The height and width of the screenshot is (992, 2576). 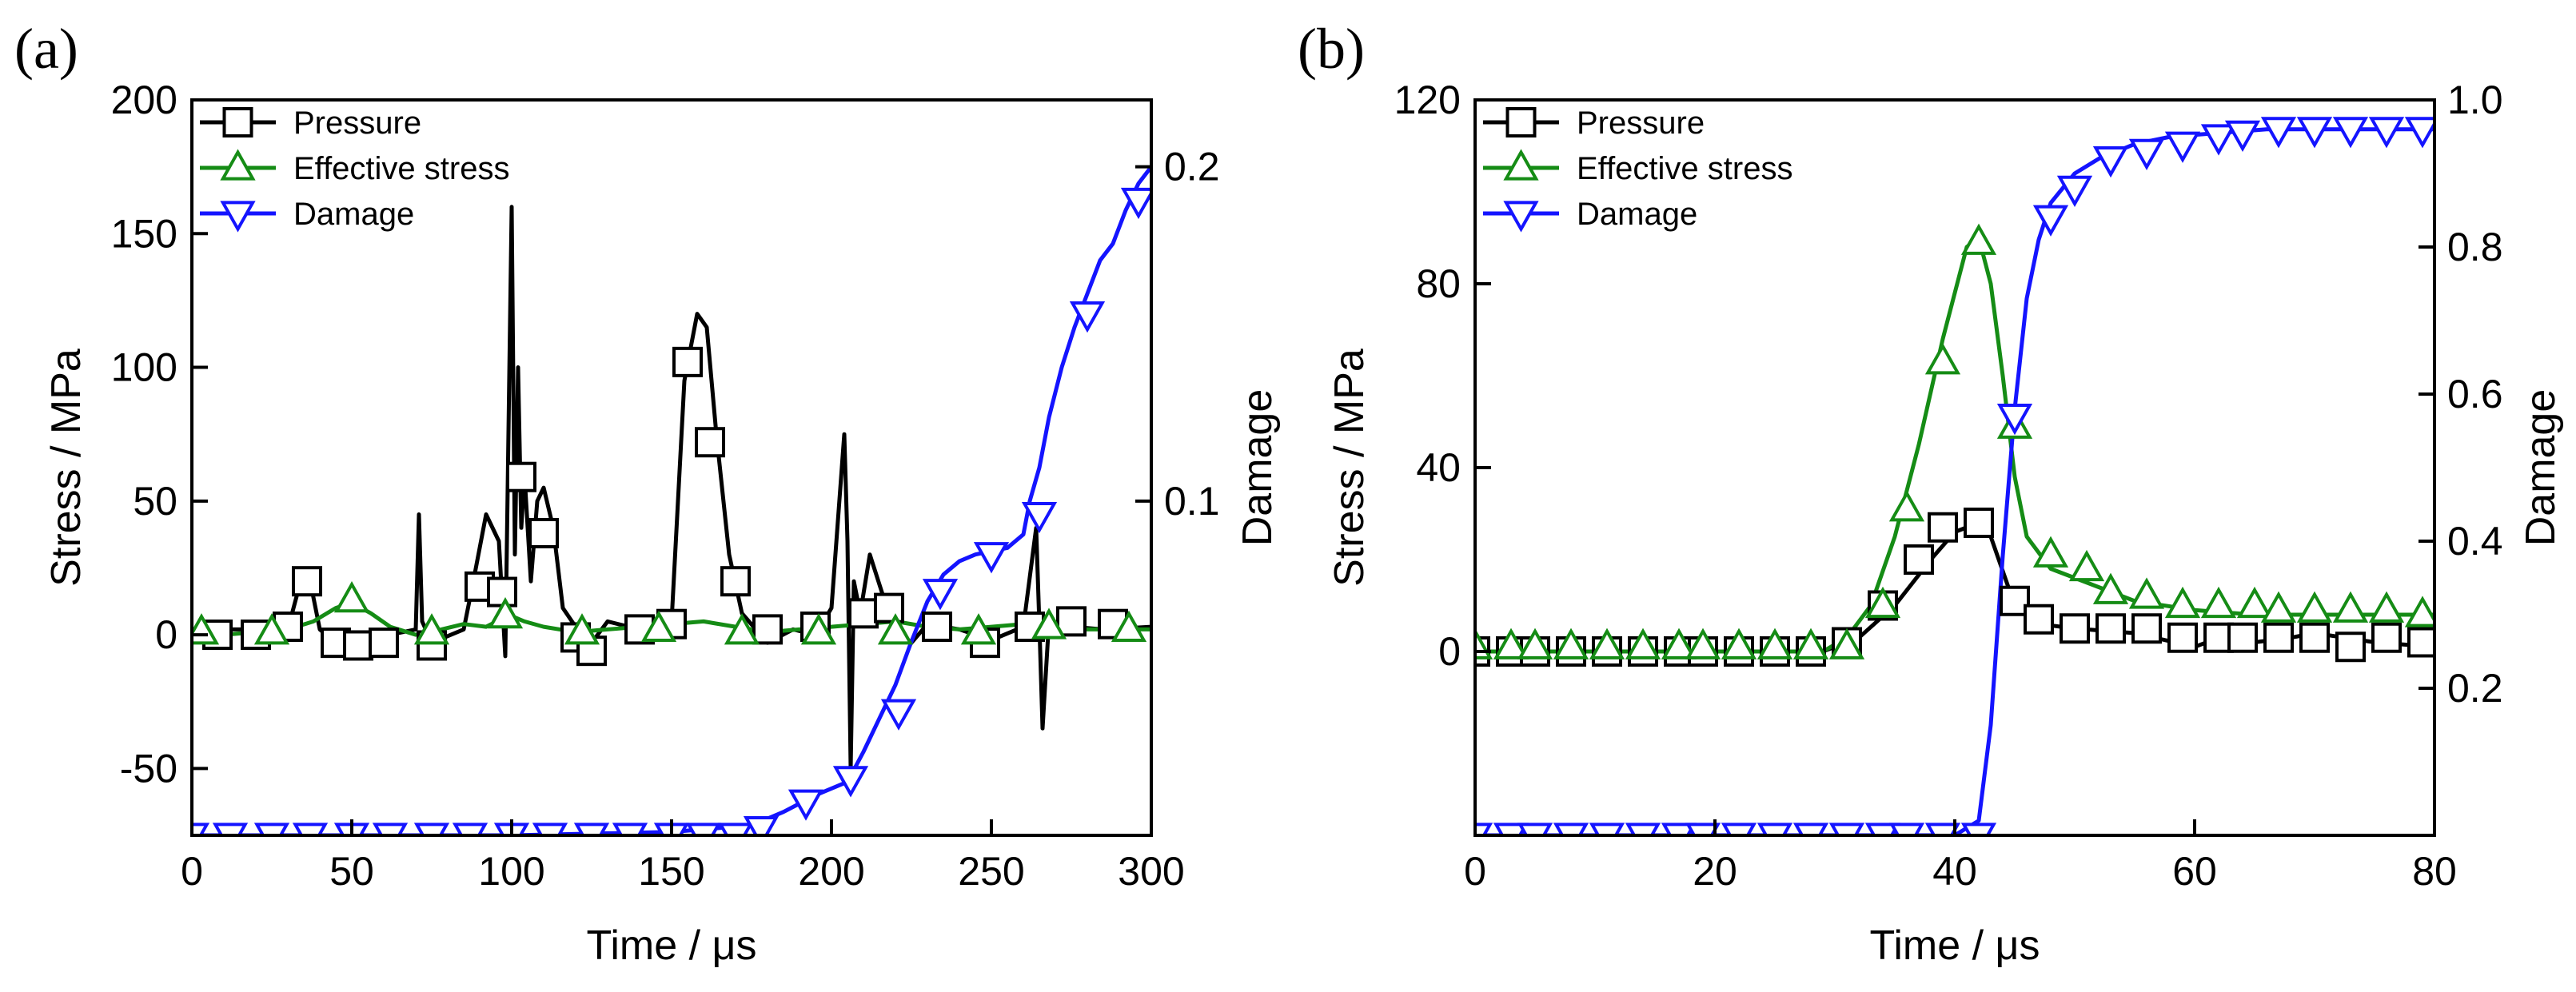 I want to click on panel-label: (a), so click(x=46, y=49).